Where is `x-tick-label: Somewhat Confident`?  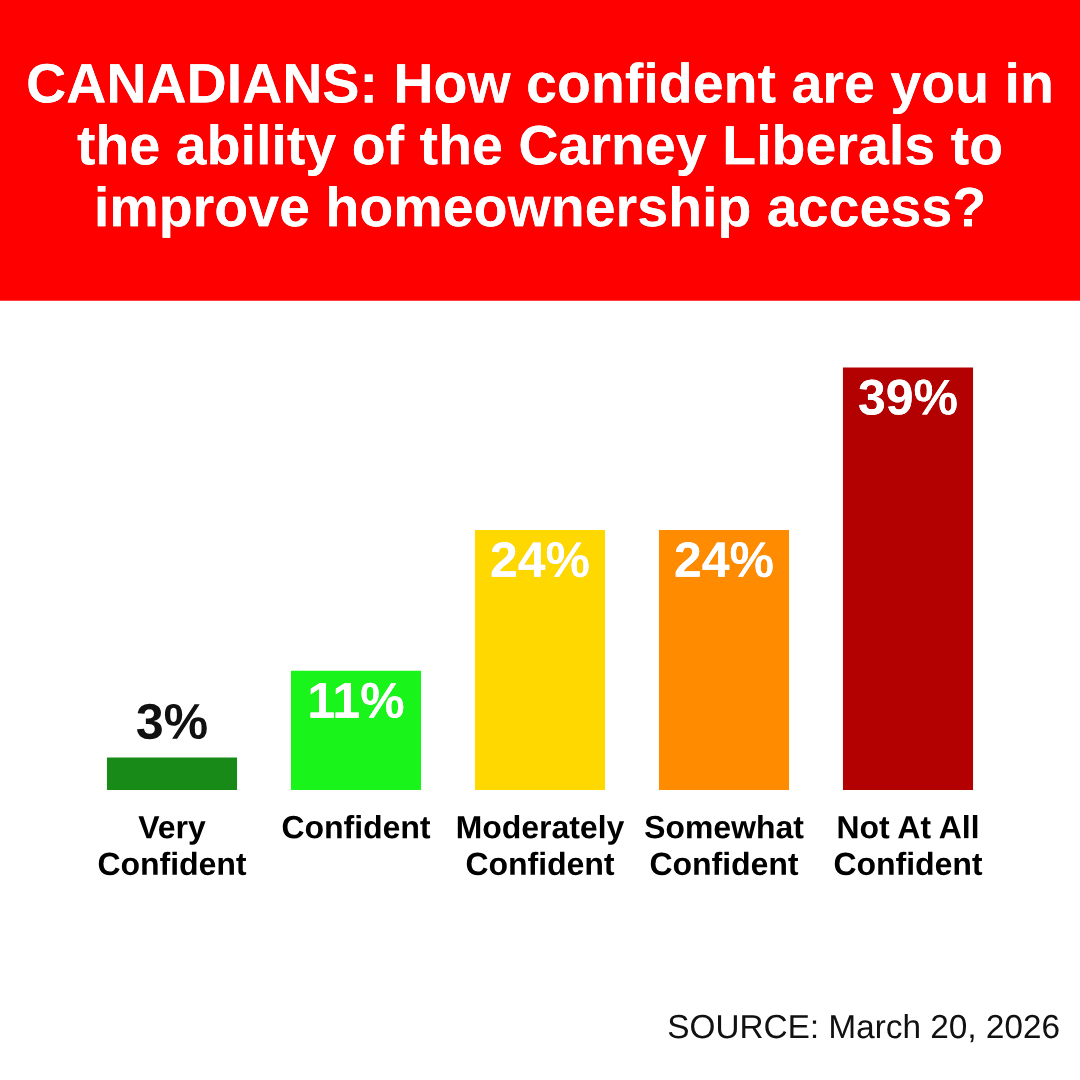 x-tick-label: Somewhat Confident is located at coordinates (724, 845).